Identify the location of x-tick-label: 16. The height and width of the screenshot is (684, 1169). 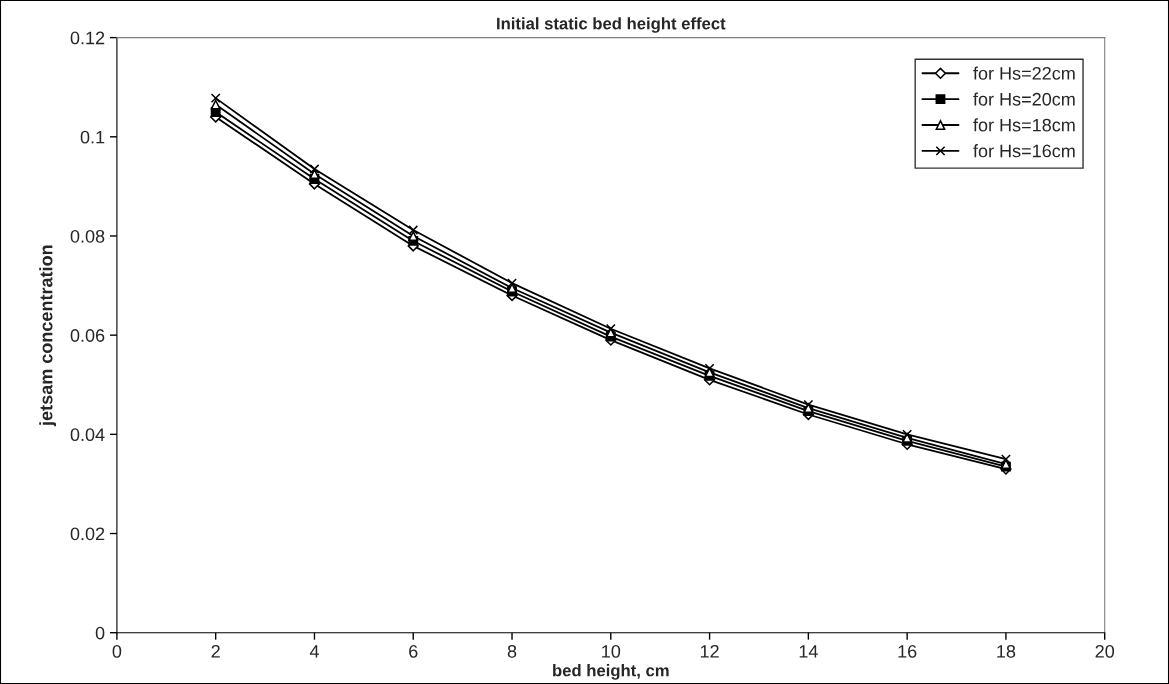
(907, 651).